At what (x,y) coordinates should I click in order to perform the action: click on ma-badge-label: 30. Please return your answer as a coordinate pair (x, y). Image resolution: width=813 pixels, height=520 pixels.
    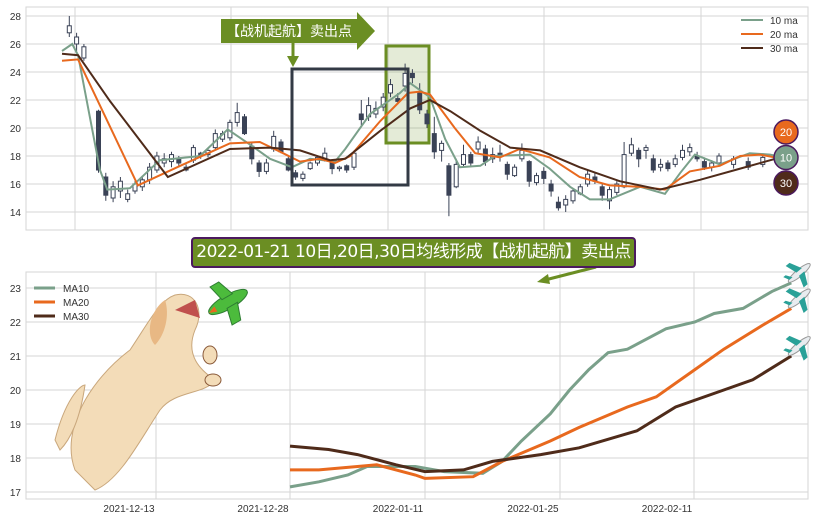
    Looking at the image, I should click on (786, 184).